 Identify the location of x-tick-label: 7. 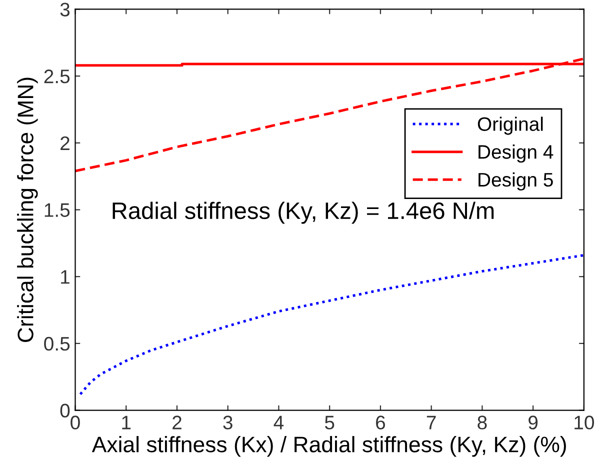
(431, 423).